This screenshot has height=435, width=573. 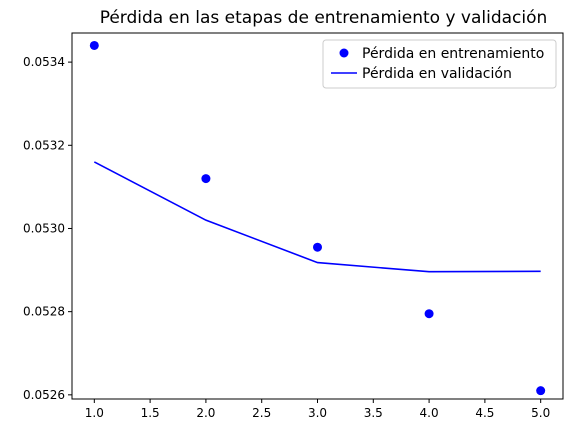 What do you see at coordinates (437, 74) in the screenshot?
I see `legend-label: Pérdida en validación` at bounding box center [437, 74].